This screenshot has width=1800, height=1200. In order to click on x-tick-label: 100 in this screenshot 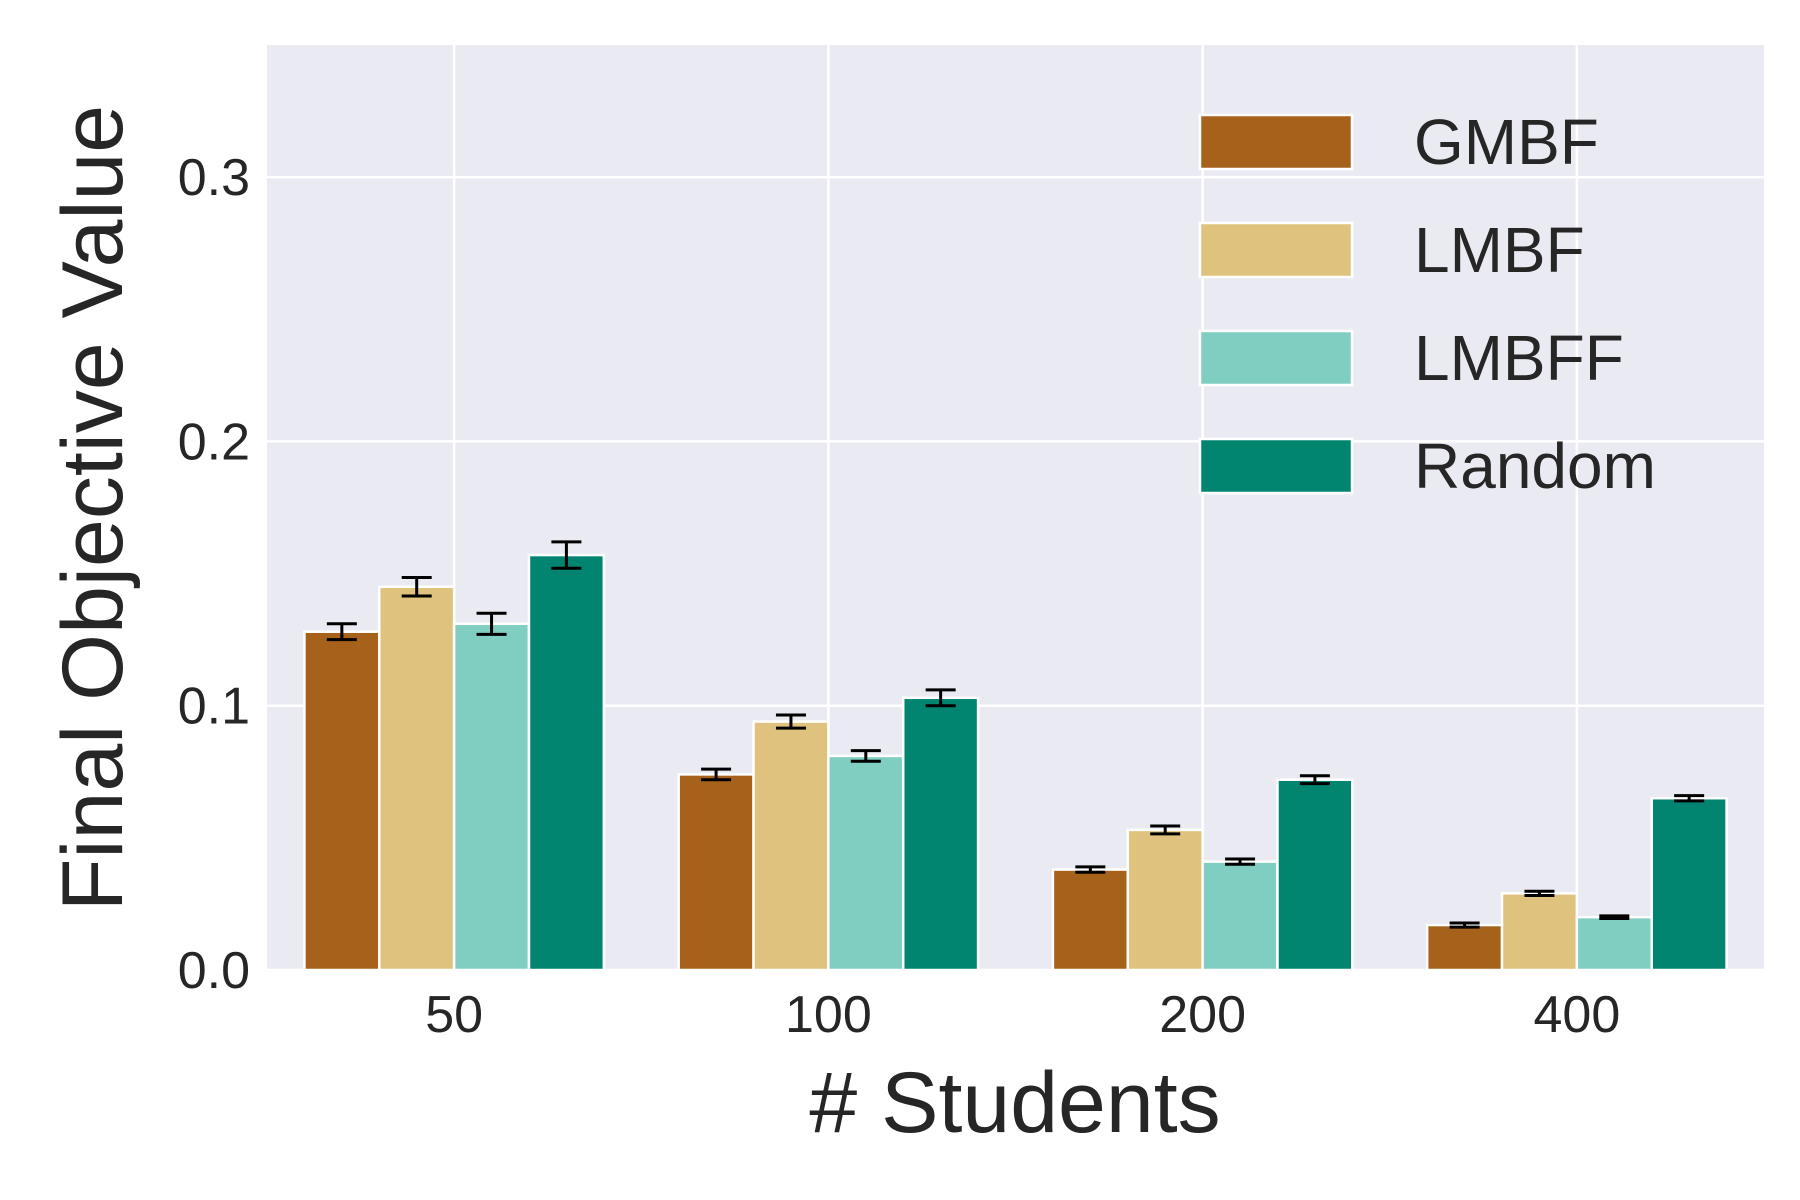, I will do `click(828, 1015)`.